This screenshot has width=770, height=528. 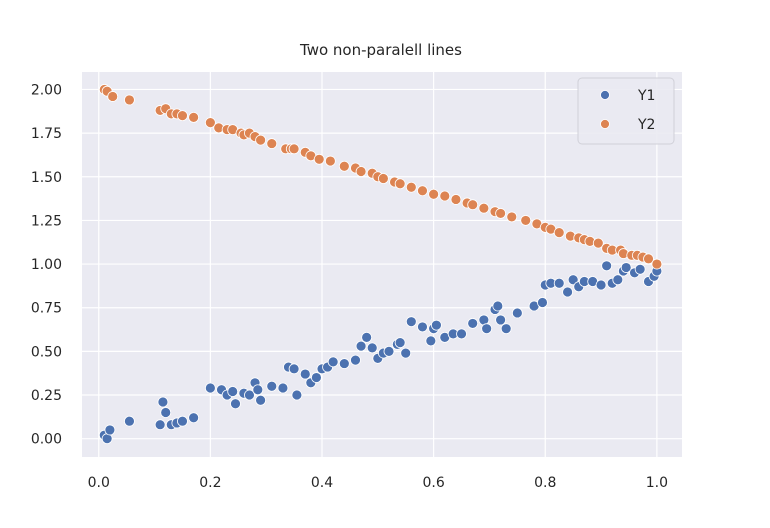 I want to click on legend: Y1 Y2, so click(x=626, y=111).